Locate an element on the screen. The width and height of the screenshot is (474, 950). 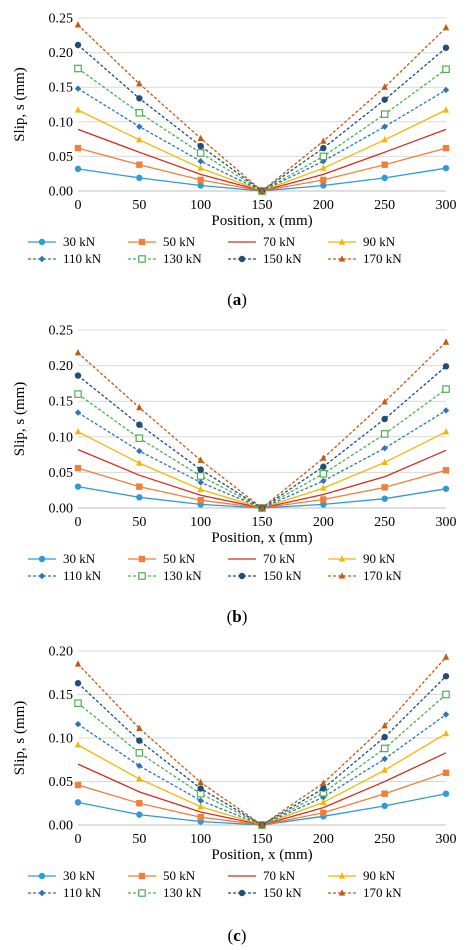
panel-caption: (b) is located at coordinates (237, 616).